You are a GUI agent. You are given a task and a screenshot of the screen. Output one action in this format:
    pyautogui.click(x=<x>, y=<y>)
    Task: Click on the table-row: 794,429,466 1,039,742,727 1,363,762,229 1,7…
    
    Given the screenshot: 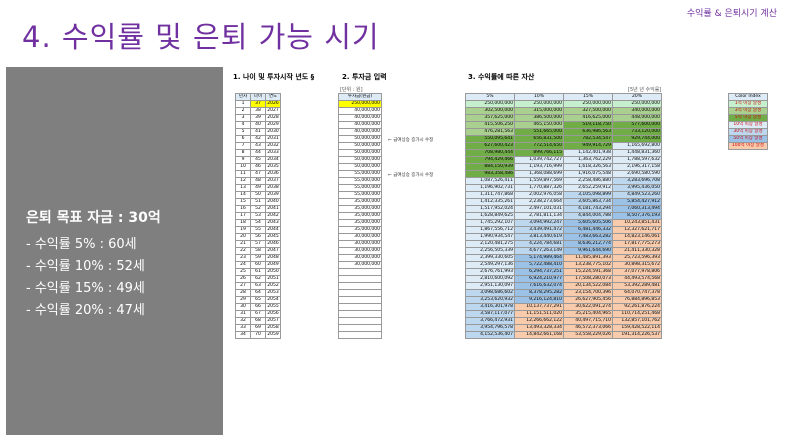 What is the action you would take?
    pyautogui.click(x=563, y=160)
    